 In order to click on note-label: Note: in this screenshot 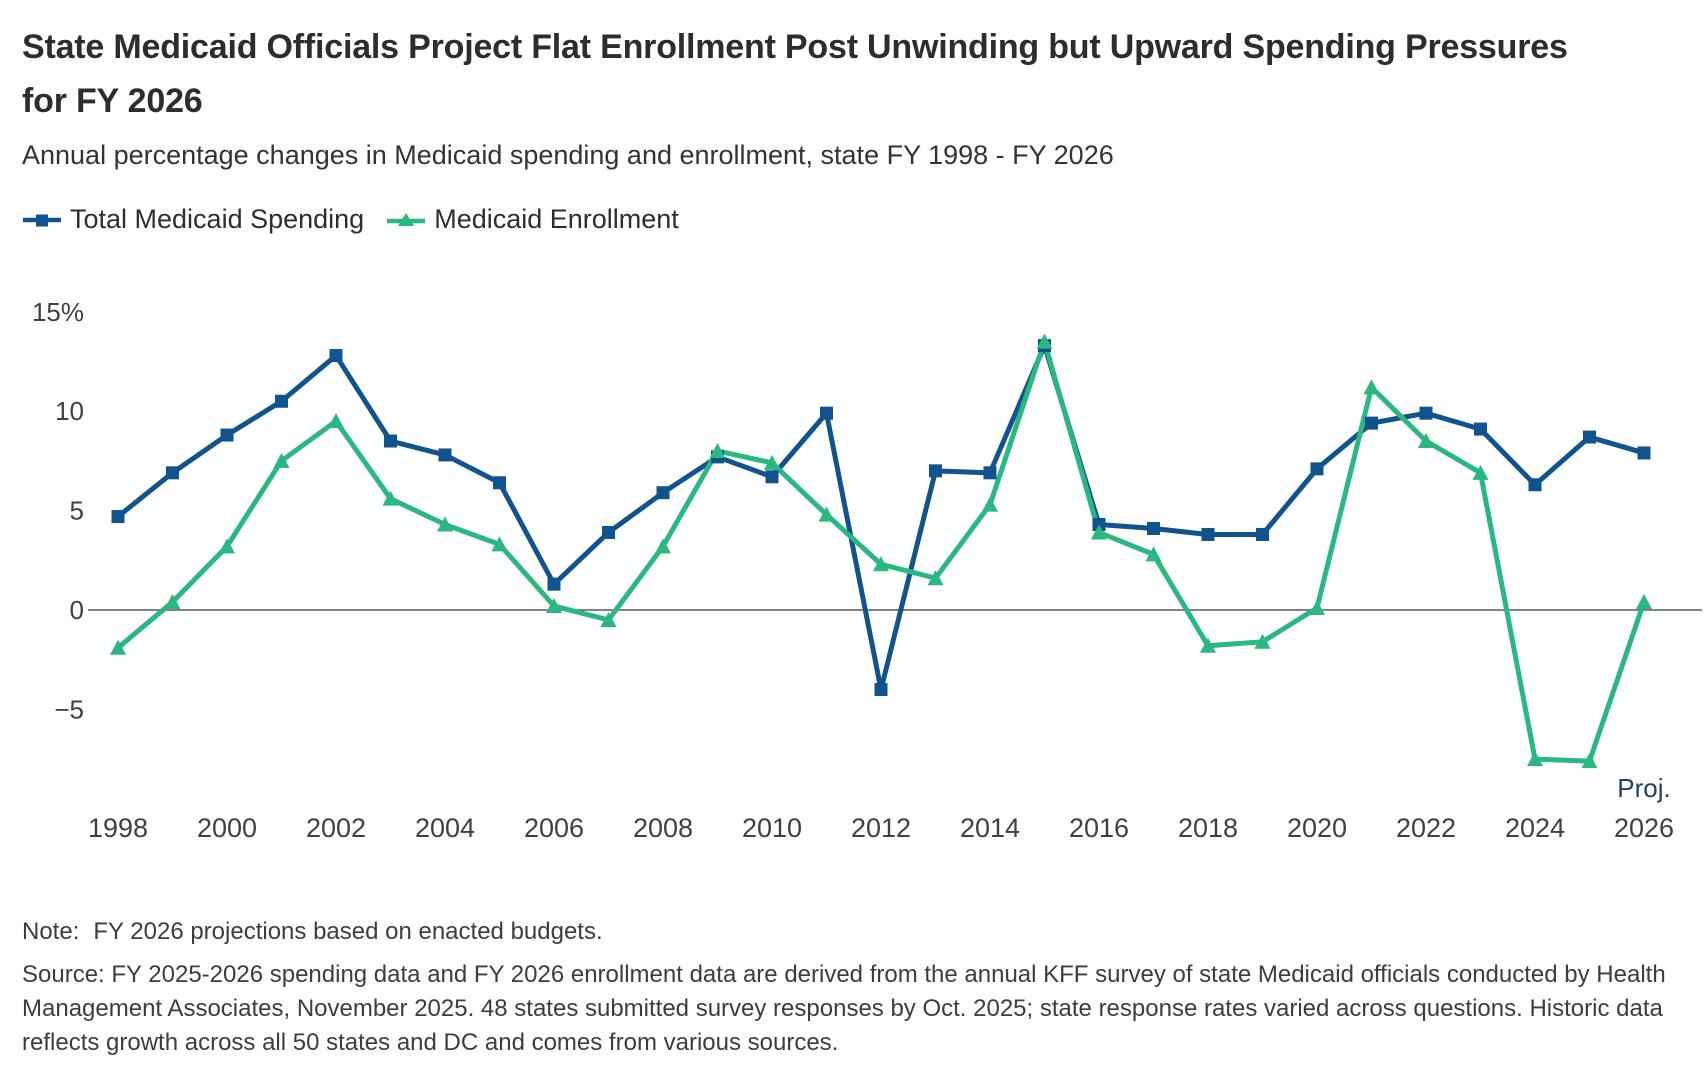, I will do `click(51, 931)`.